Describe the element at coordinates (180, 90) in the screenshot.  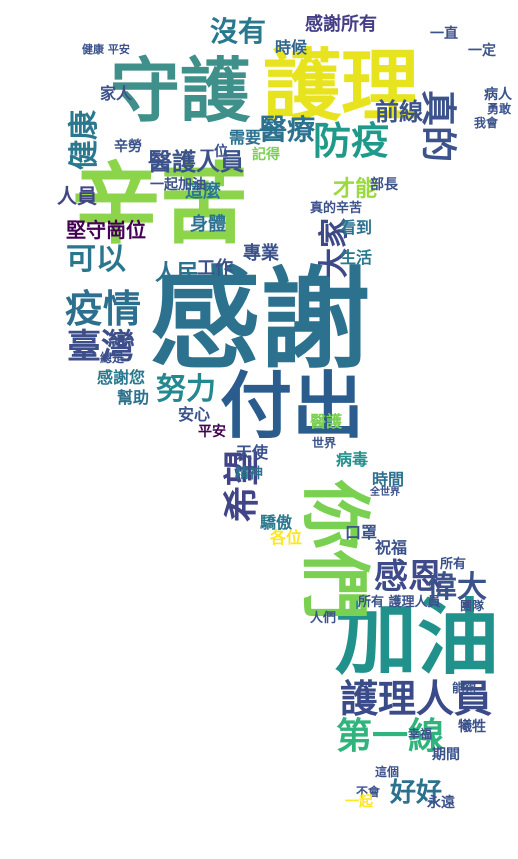
I see `word: 守護` at that location.